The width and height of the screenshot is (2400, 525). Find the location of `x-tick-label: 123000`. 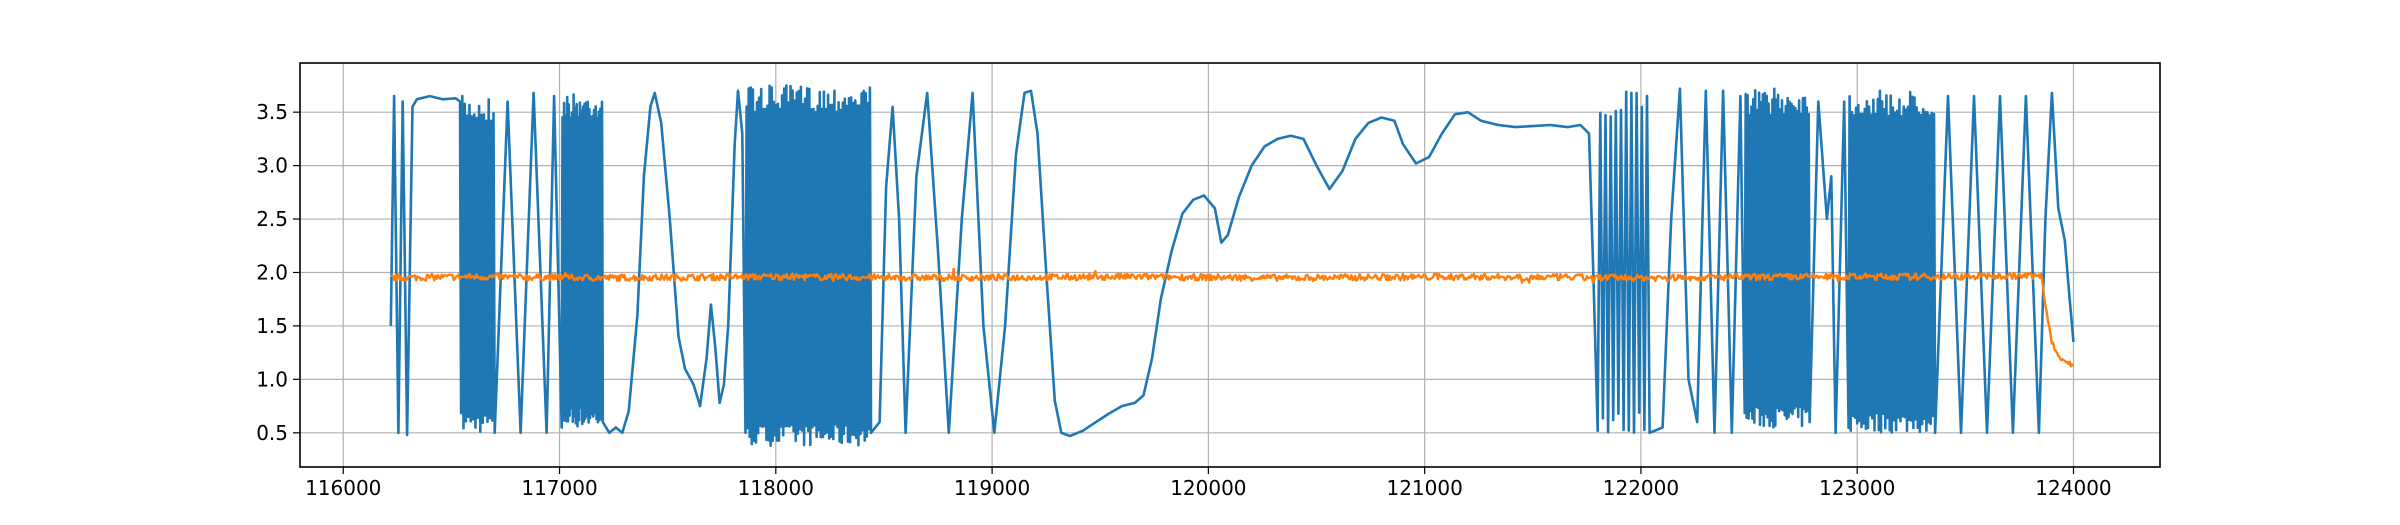

x-tick-label: 123000 is located at coordinates (1857, 488).